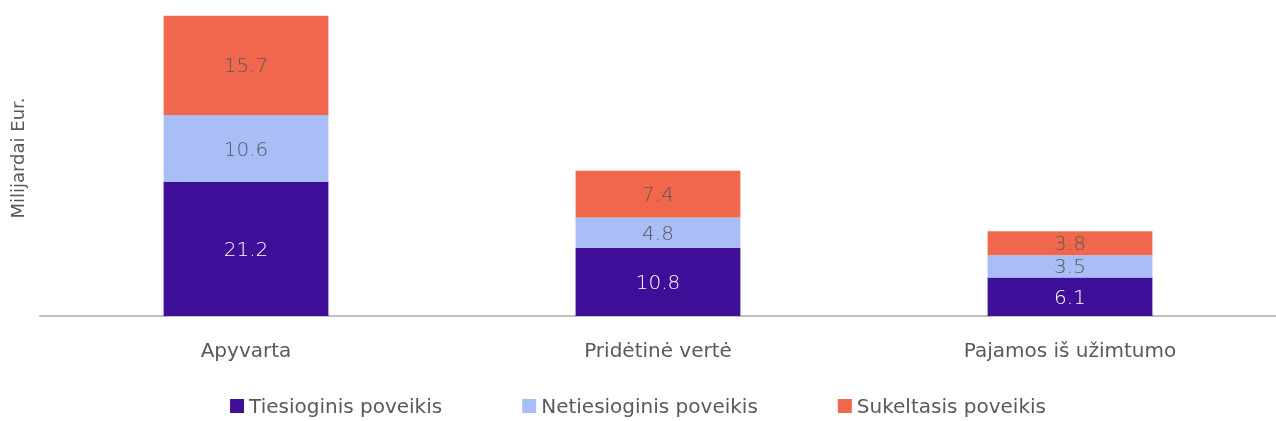  I want to click on data-label: 10.6, so click(246, 148).